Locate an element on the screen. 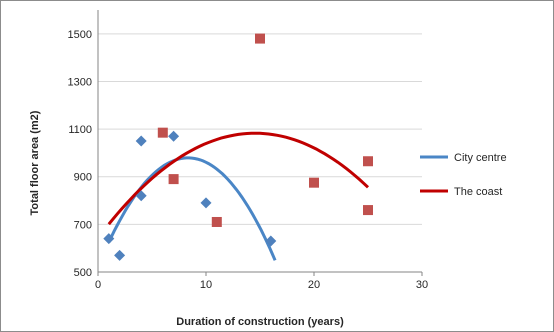  y-tick-label-1300: 1300 is located at coordinates (80, 82).